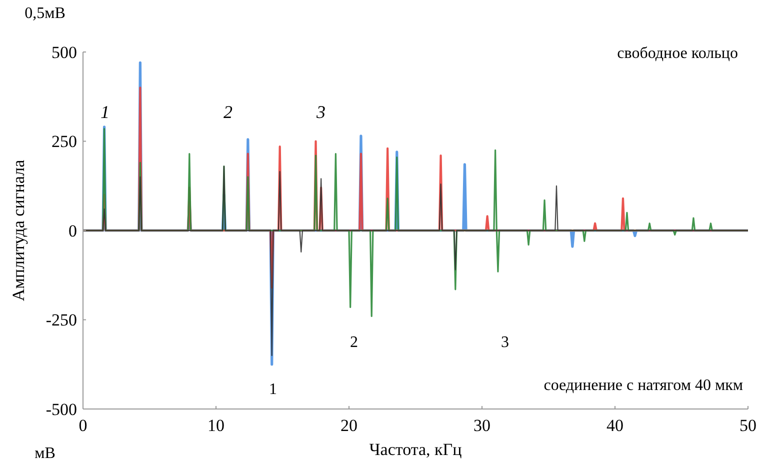 This screenshot has height=467, width=767. Describe the element at coordinates (64, 142) in the screenshot. I see `y-tick-label: 250` at that location.